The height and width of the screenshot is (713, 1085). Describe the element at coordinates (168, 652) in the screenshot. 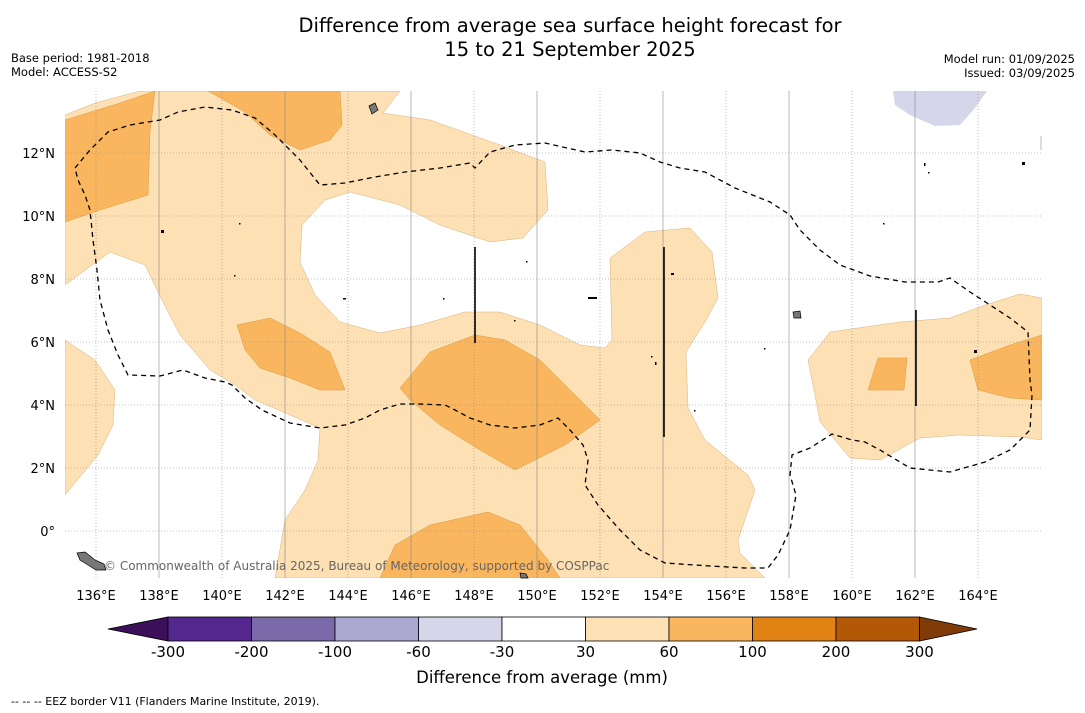

I see `colorbar-label: -300` at that location.